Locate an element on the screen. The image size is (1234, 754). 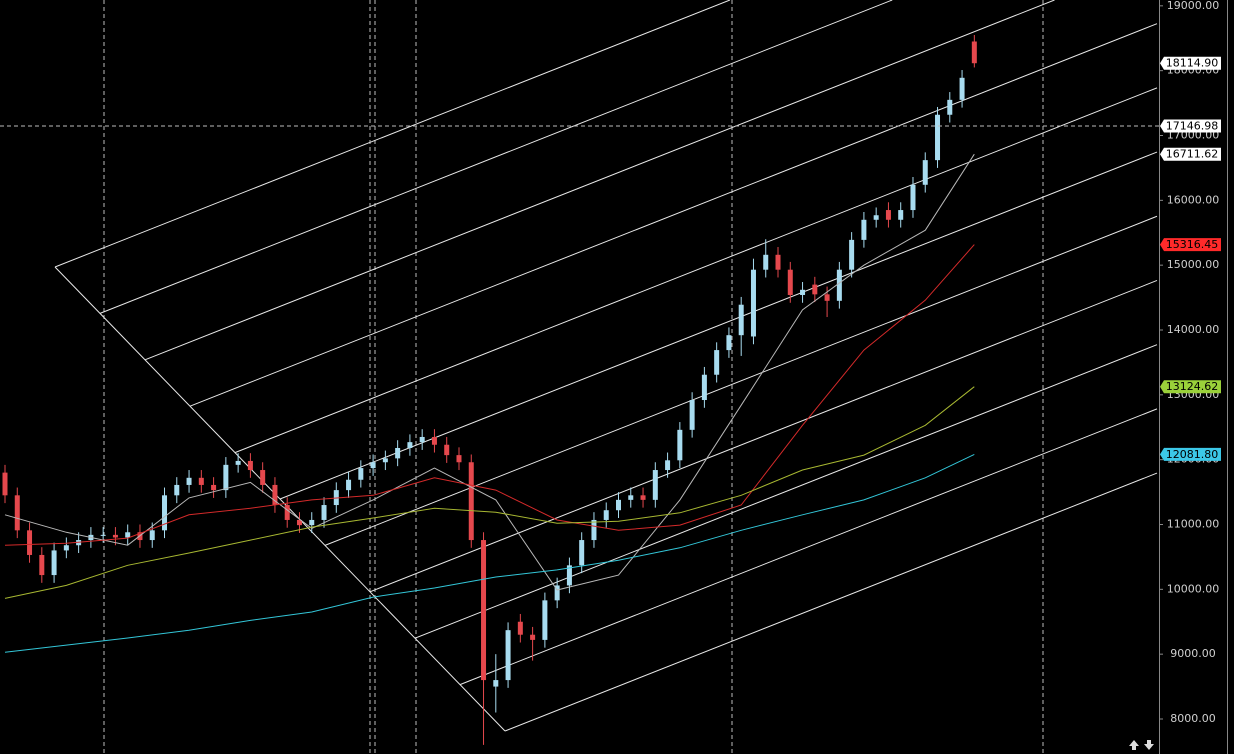
y-tick-label: 10000.00 is located at coordinates (1193, 588).